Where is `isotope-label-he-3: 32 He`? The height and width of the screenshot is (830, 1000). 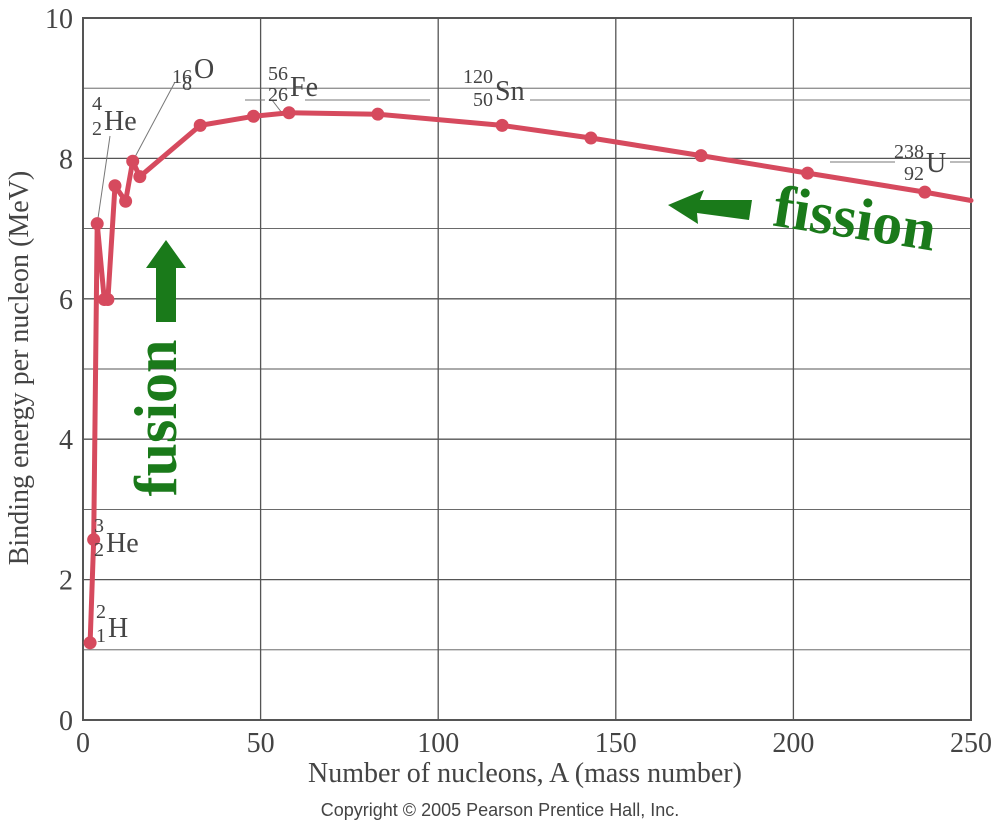
isotope-label-he-3: 32 He is located at coordinates (116, 538).